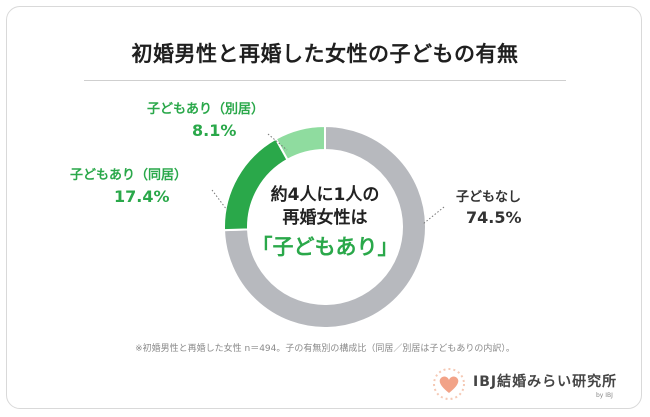  What do you see at coordinates (325, 54) in the screenshot?
I see `chart-title: 初婚男性と再婚した女性の子どもの有無` at bounding box center [325, 54].